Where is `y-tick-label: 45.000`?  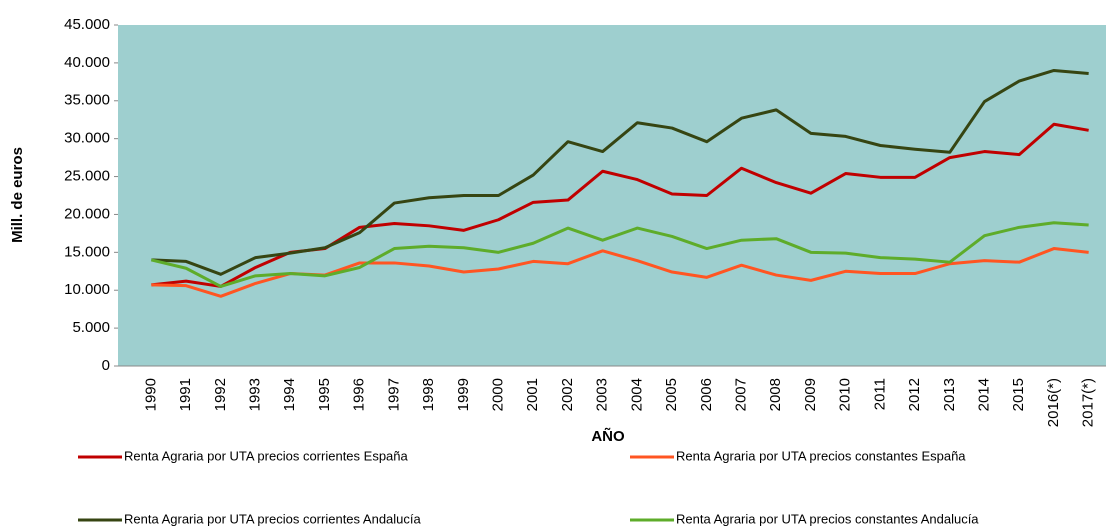 y-tick-label: 45.000 is located at coordinates (87, 24).